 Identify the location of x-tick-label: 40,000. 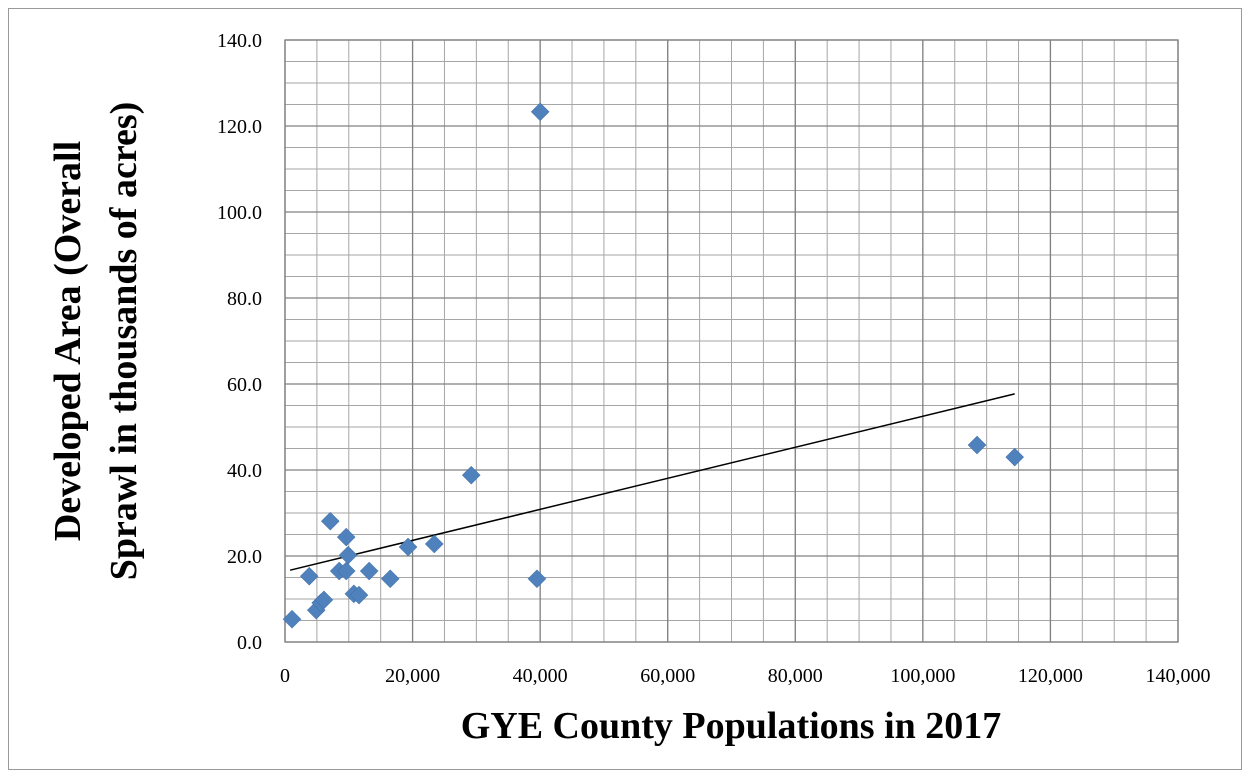
(540, 676).